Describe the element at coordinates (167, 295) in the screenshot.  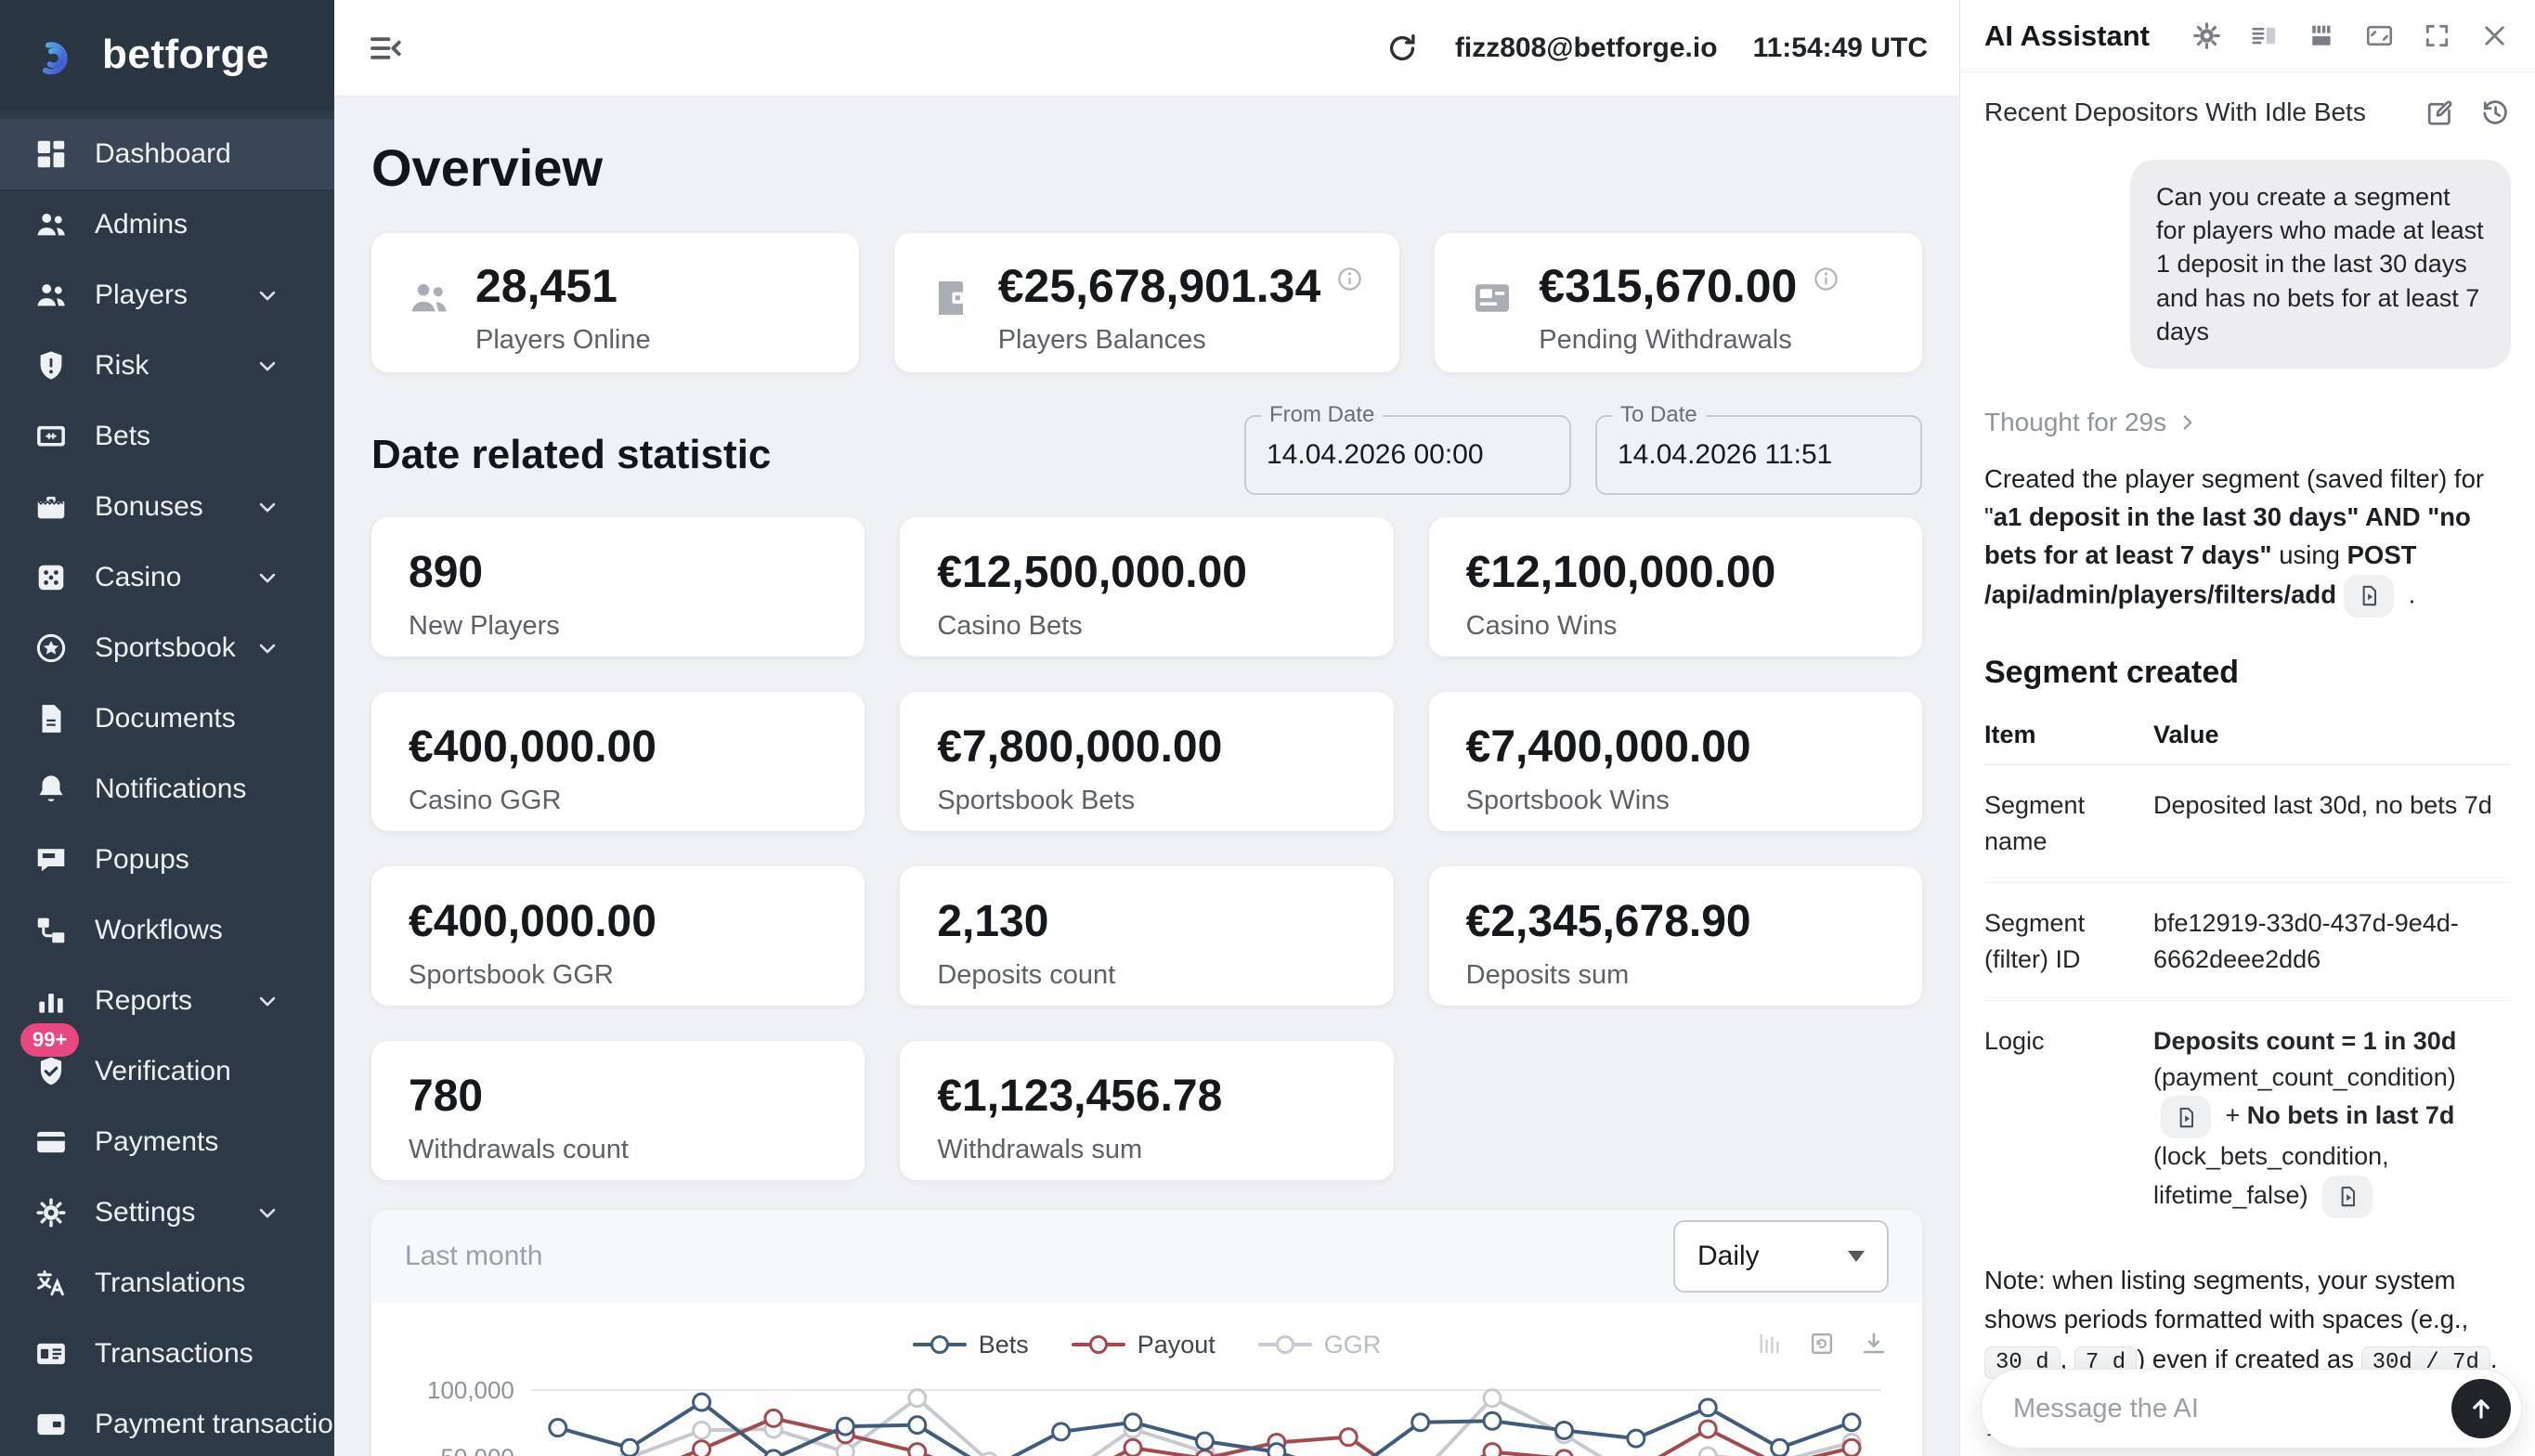
I see `sidebar-item-players: Players` at that location.